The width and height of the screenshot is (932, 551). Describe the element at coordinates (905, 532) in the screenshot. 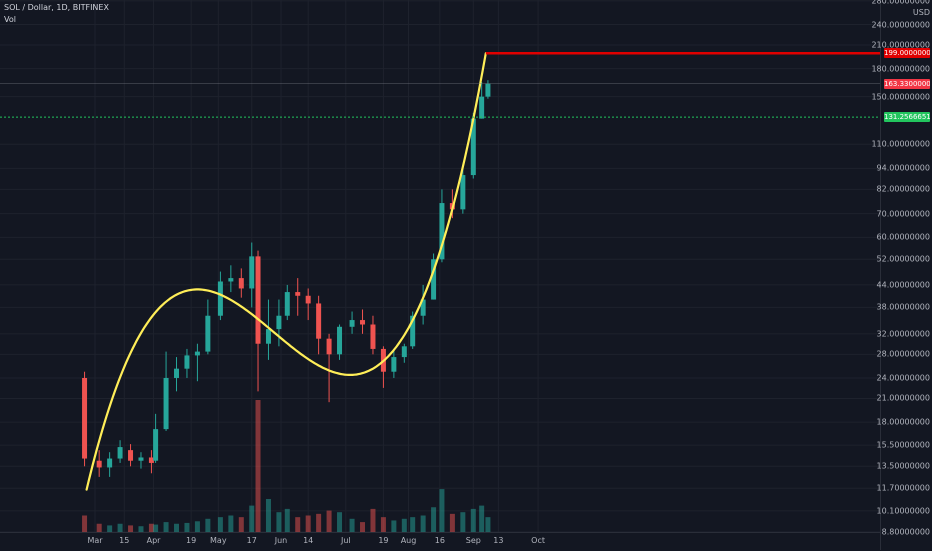

I see `price-tick-label: 8.80000000` at that location.